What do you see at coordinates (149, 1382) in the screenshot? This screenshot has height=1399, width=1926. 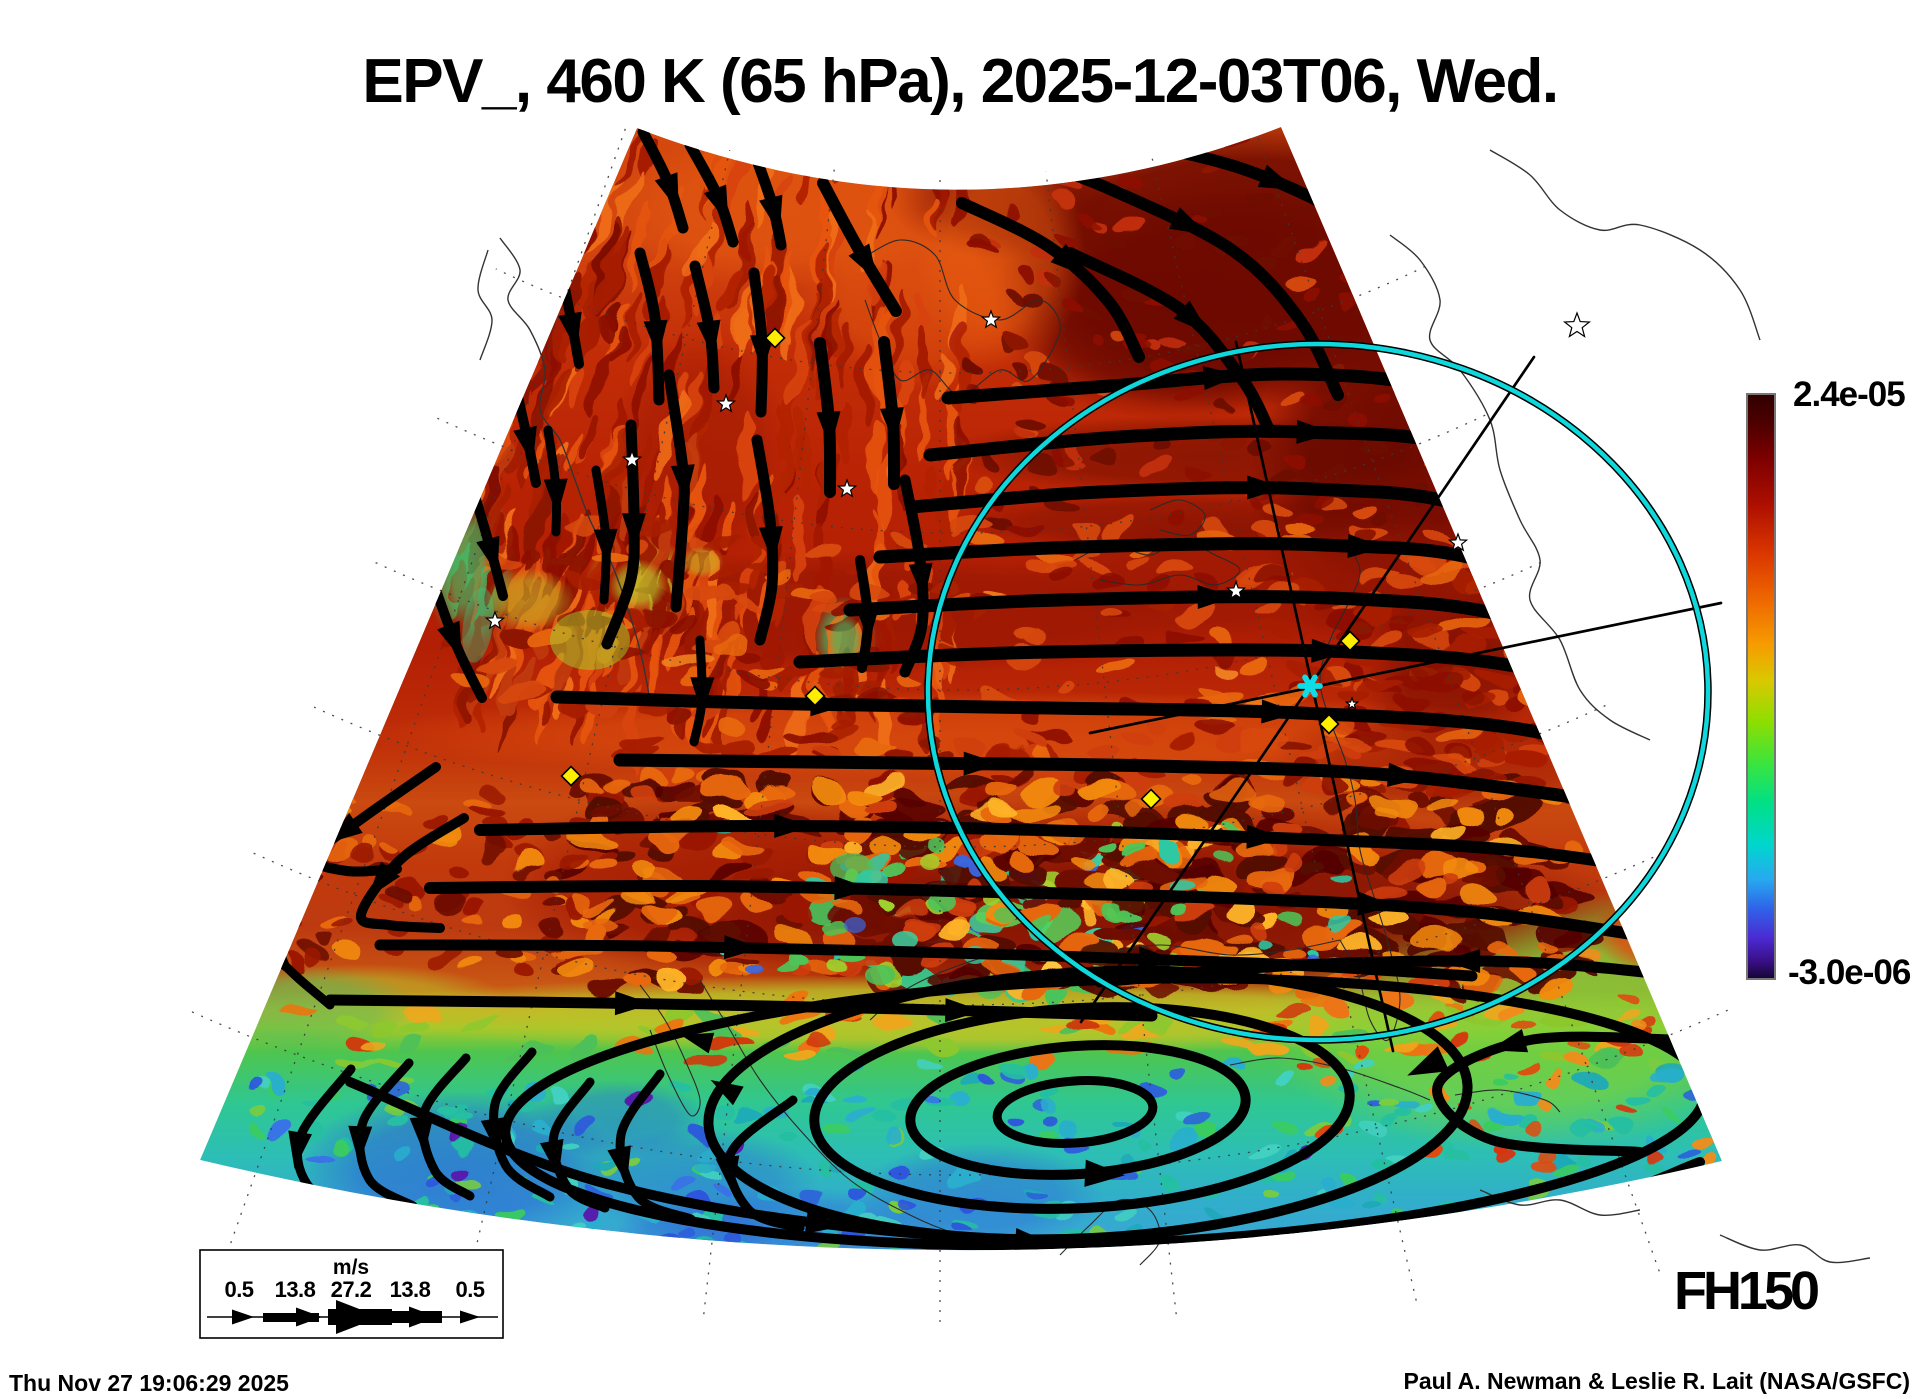 I see `svg-text: Thu Nov 27 19:06:29 2025` at bounding box center [149, 1382].